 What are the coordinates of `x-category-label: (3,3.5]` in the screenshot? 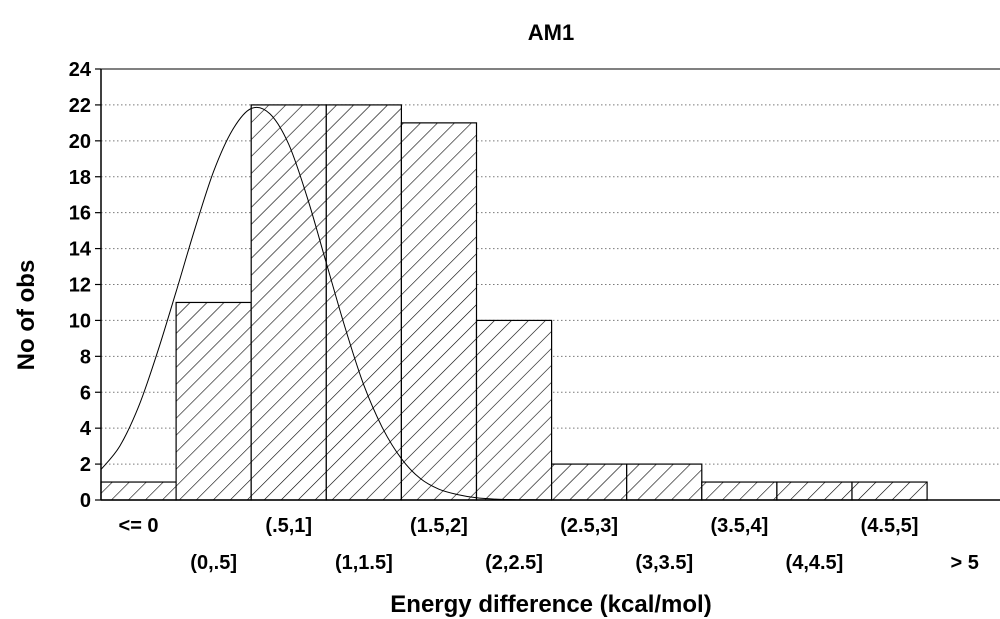 It's located at (664, 563).